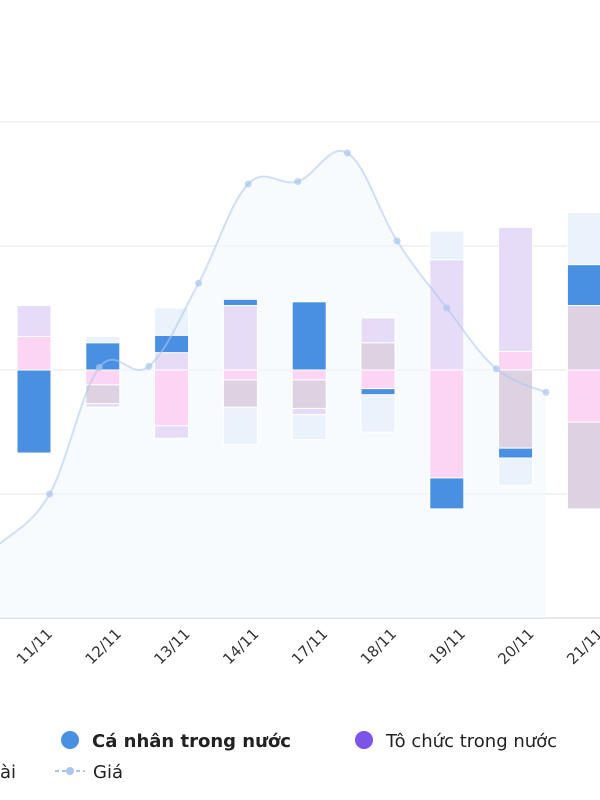  I want to click on x-tick-label-5: 18/11, so click(378, 646).